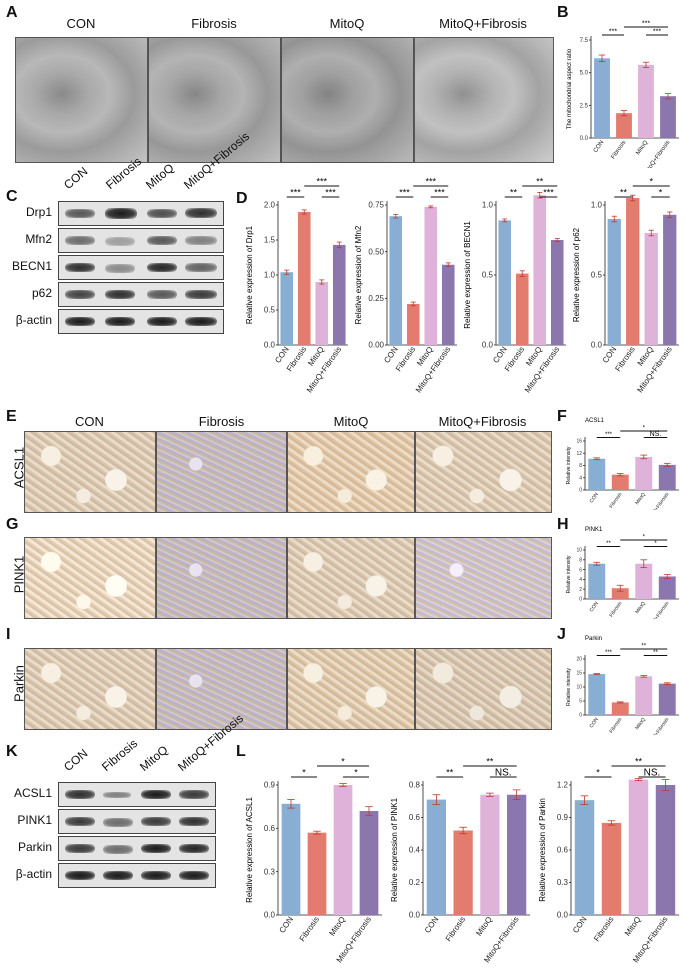  I want to click on chart-L1-ytick-label: 0.9, so click(270, 785).